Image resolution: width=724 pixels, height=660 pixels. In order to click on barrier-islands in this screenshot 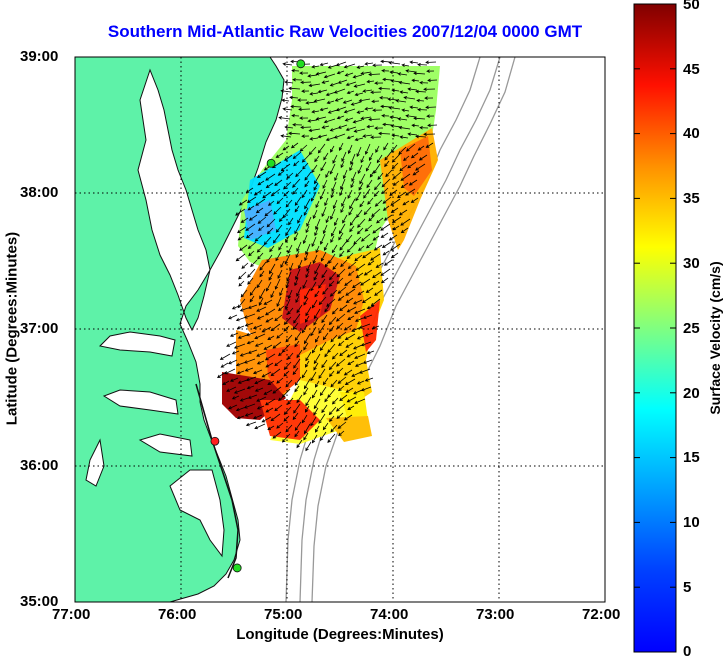, I will do `click(217, 481)`.